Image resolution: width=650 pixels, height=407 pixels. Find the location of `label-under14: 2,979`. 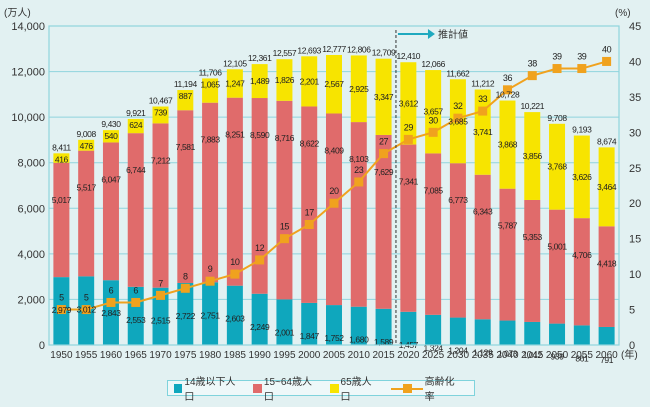

label-under14: 2,979 is located at coordinates (62, 310).